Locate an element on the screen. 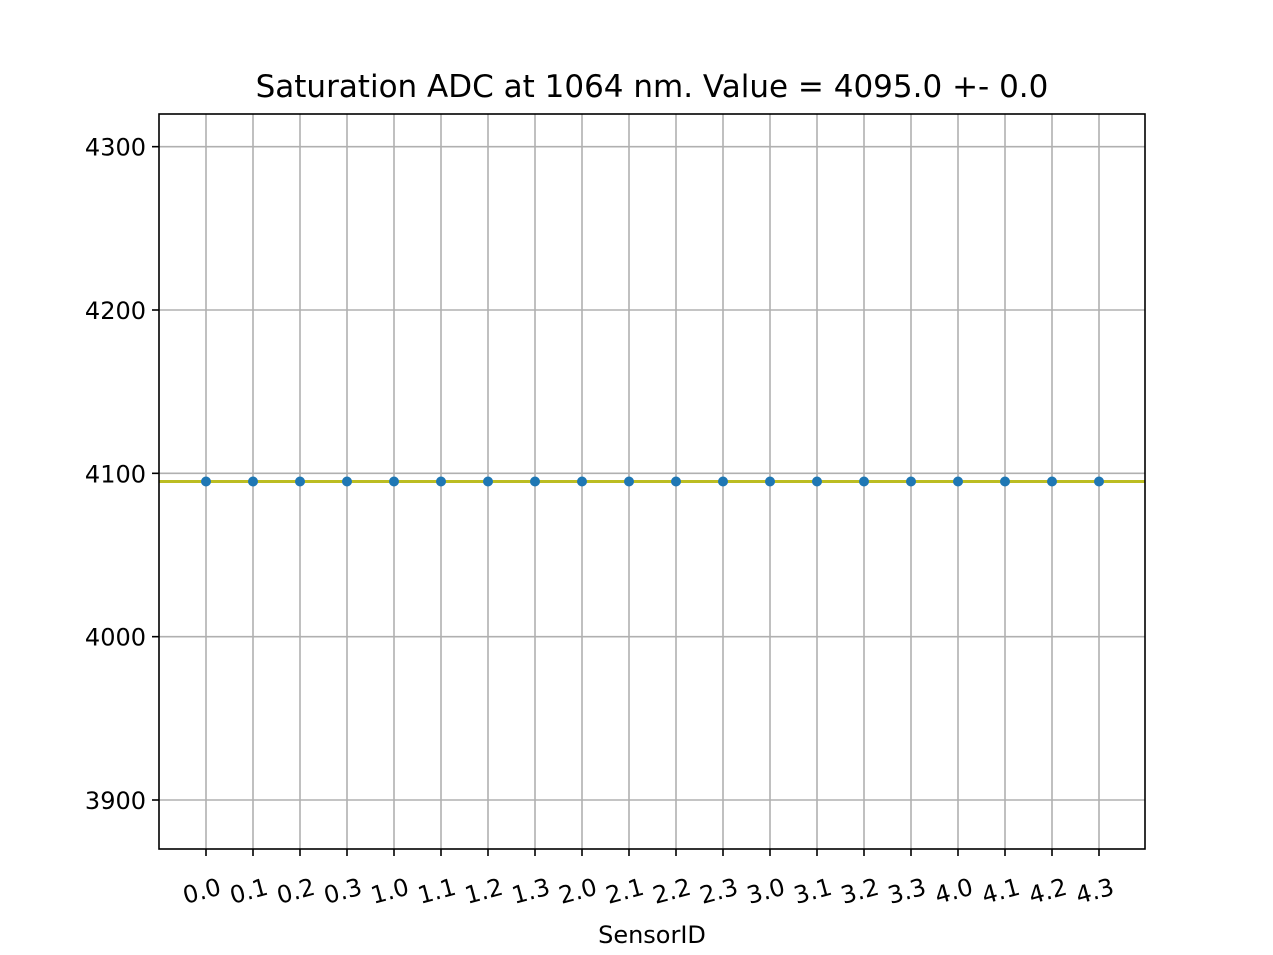  y-tick-label: 4200 is located at coordinates (115, 311).